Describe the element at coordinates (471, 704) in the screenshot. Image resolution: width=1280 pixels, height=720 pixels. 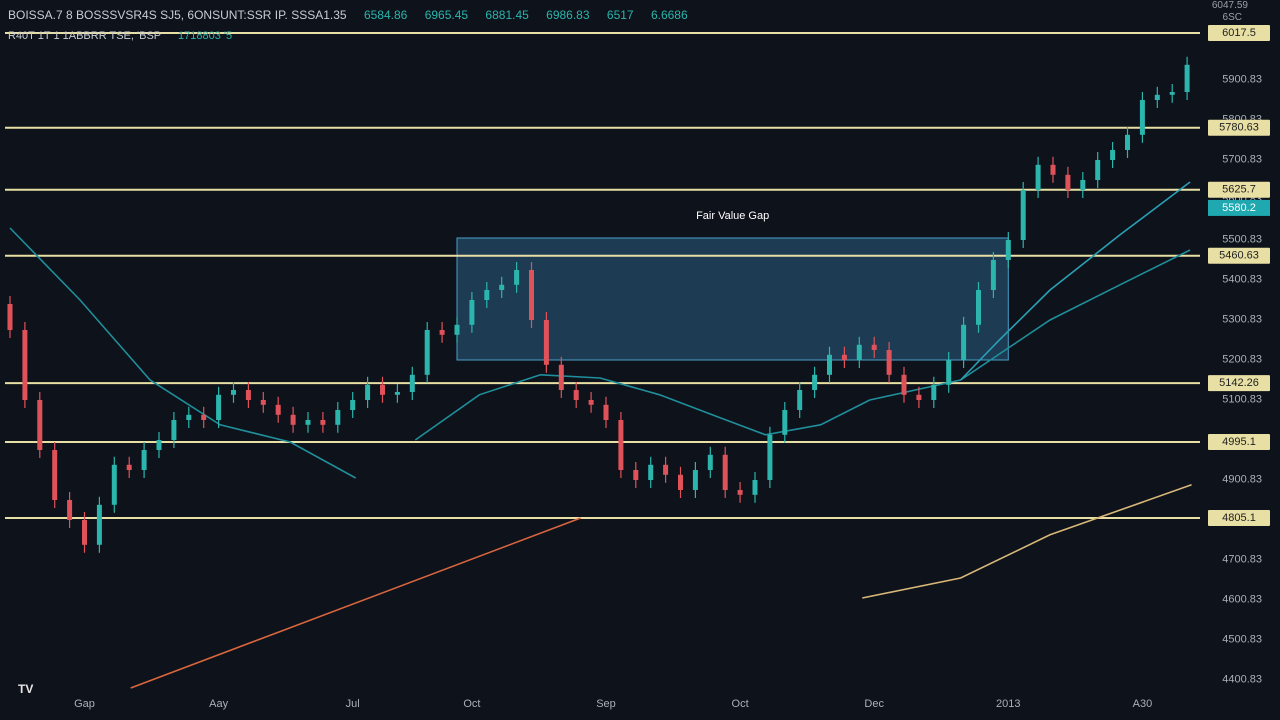
I see `x-tick-label: Oct` at that location.